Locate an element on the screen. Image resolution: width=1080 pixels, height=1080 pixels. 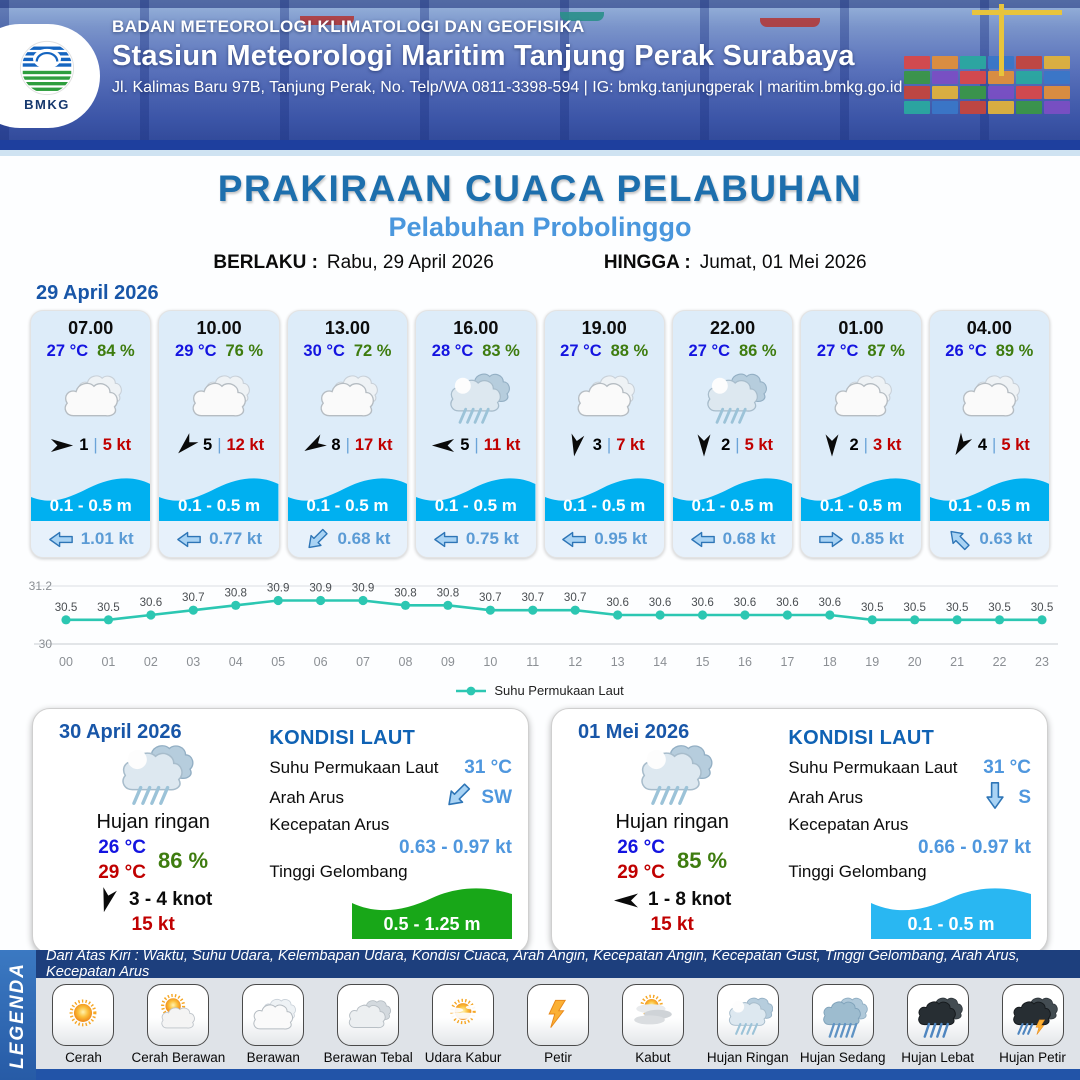
daily-date: 30 April 2026 is located at coordinates (120, 732).